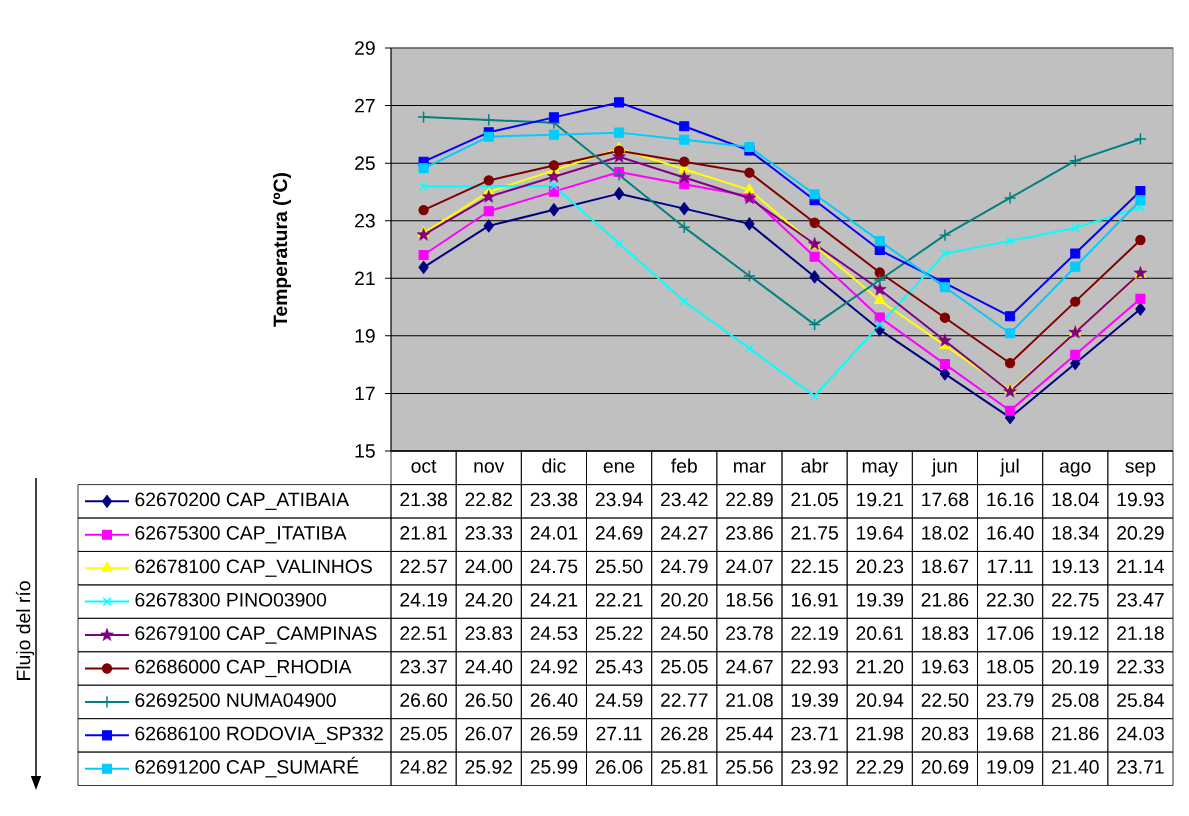 This screenshot has height=816, width=1189. Describe the element at coordinates (619, 599) in the screenshot. I see `data-label: 22.21` at that location.